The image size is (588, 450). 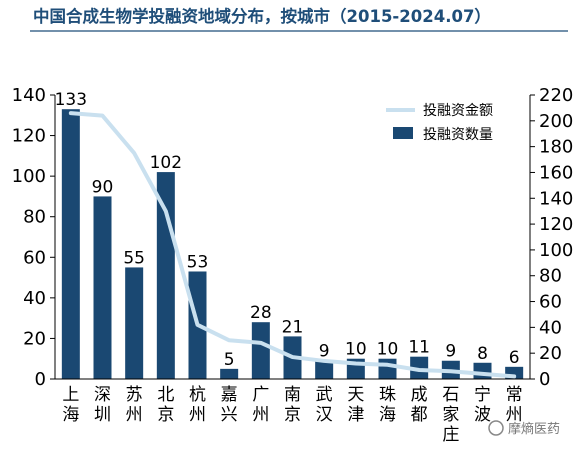 I want to click on bar-value-label: 8, so click(x=482, y=354).